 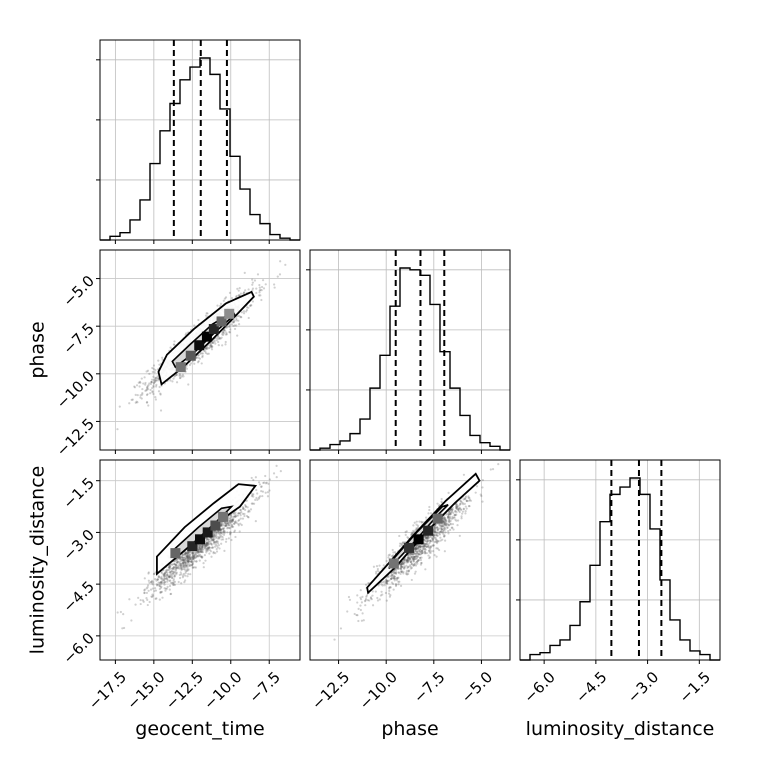 What do you see at coordinates (38, 560) in the screenshot?
I see `y-axis-label-luminosity_distance: luminosity_distance` at bounding box center [38, 560].